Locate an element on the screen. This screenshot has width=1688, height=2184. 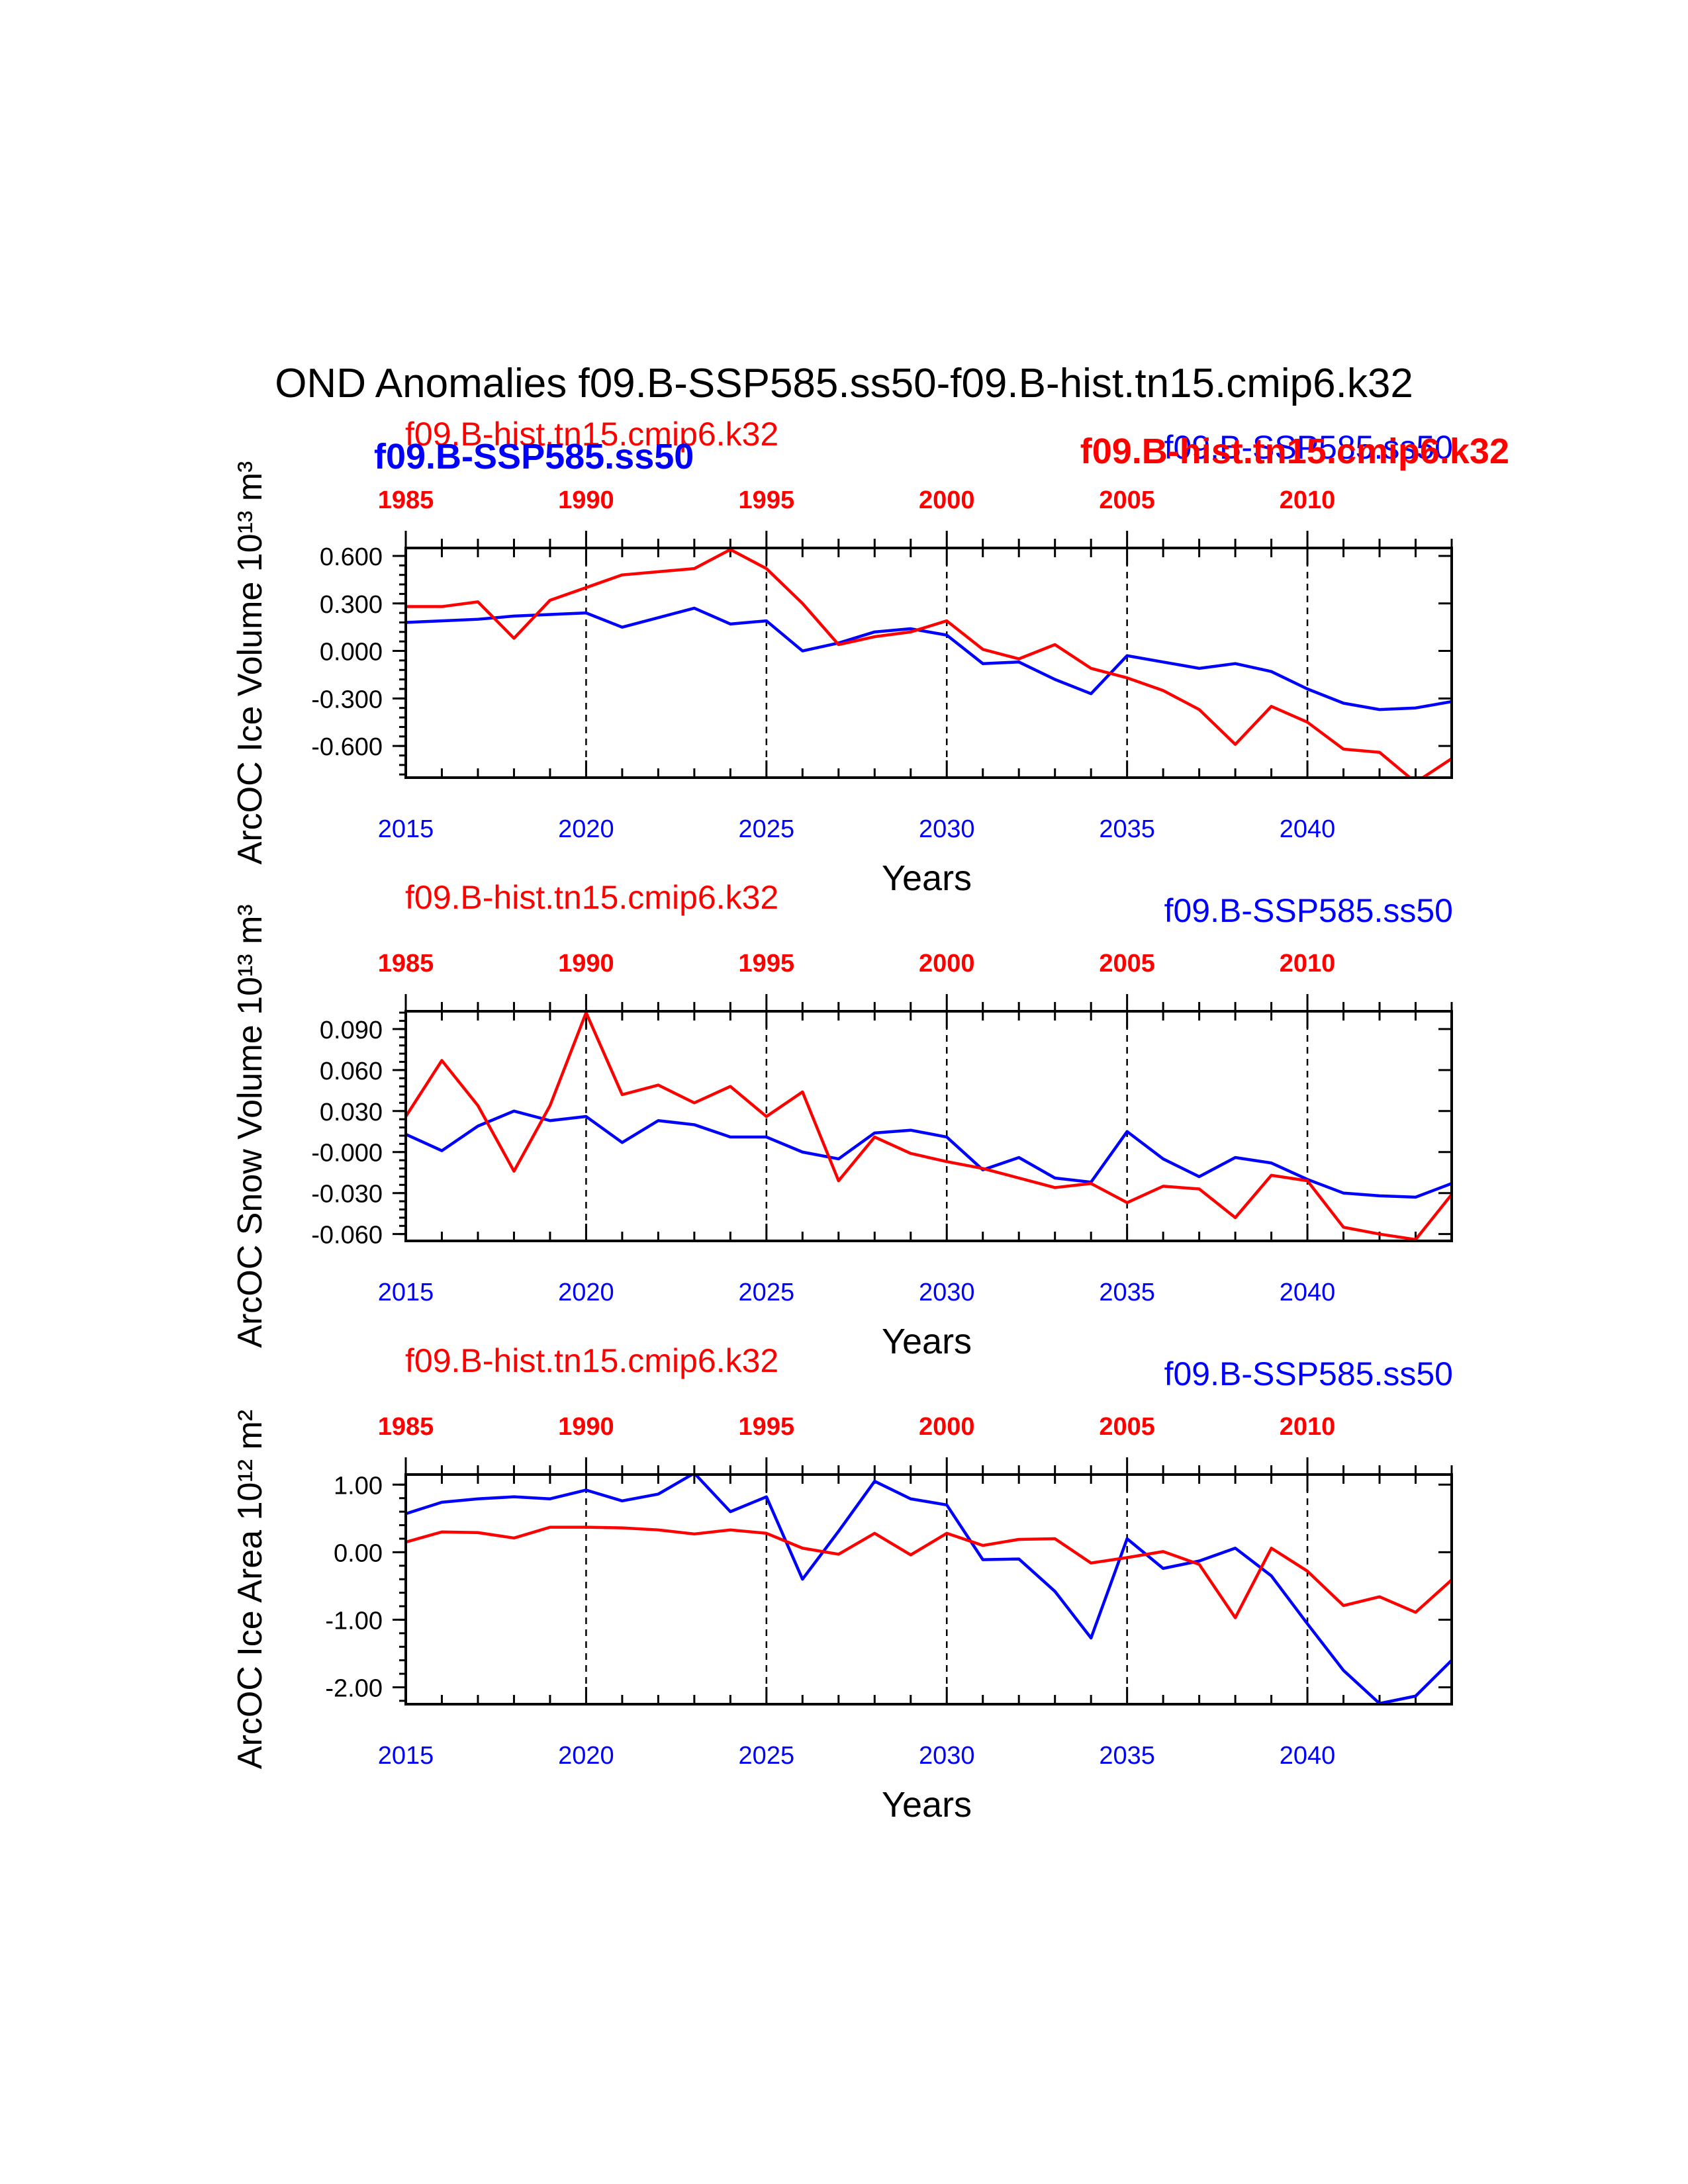
y-tick-label: 0.00 is located at coordinates (358, 1553).